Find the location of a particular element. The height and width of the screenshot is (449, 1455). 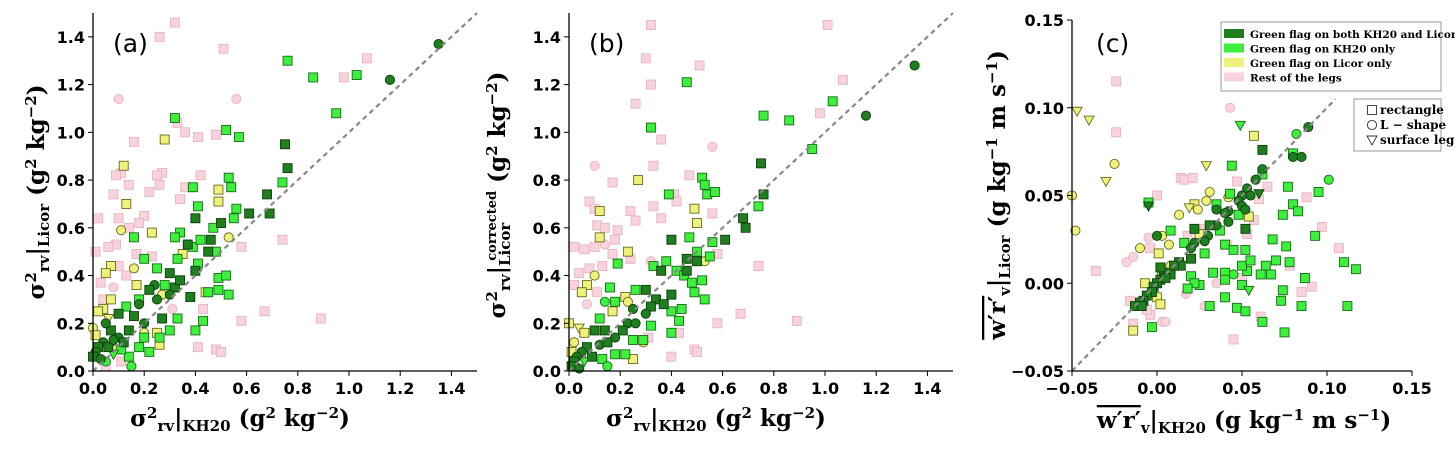

y-axis-label-part: w′r′ is located at coordinates (997, 318).